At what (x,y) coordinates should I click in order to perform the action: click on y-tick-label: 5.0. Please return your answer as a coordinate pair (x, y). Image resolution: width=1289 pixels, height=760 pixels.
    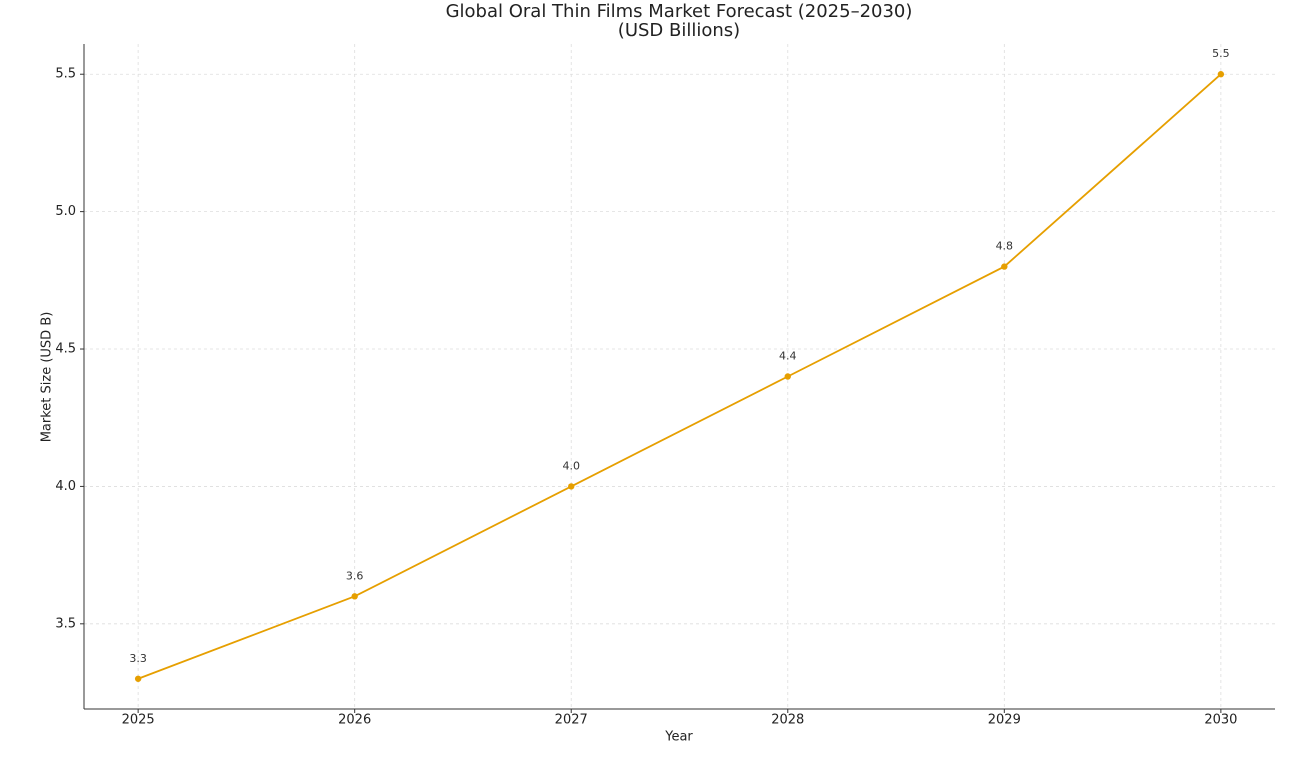
    Looking at the image, I should click on (65, 211).